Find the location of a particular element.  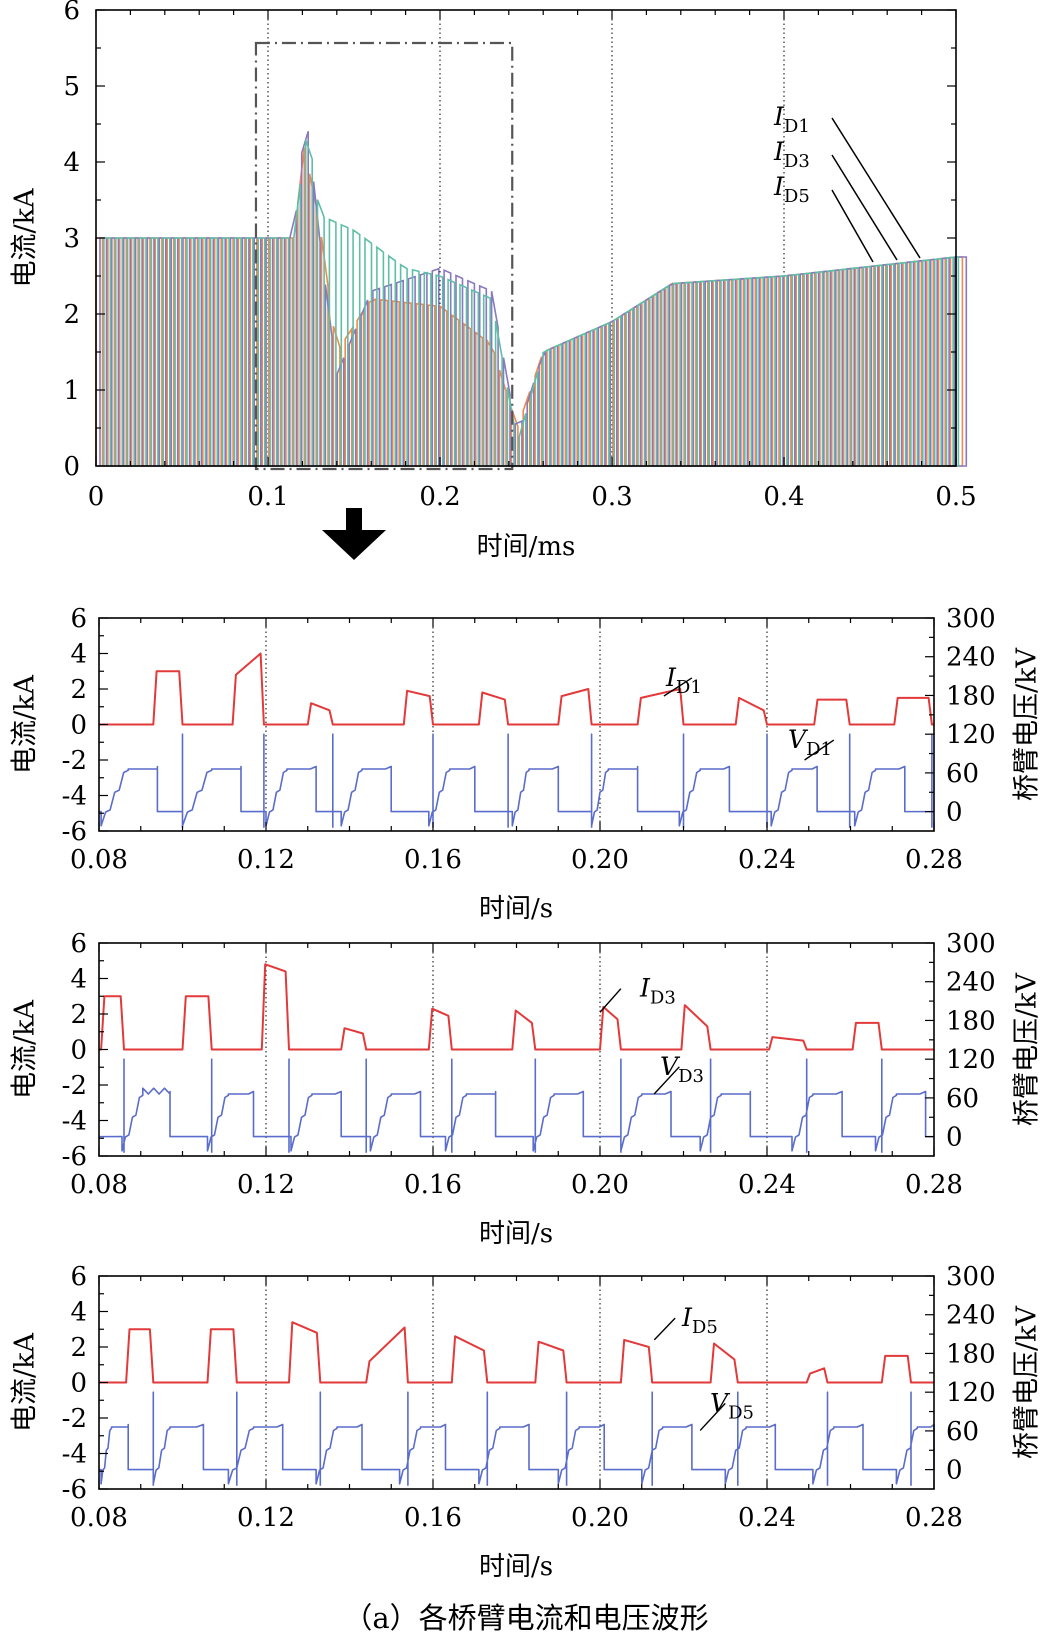

series-line-i-d5 is located at coordinates (516, 1352).